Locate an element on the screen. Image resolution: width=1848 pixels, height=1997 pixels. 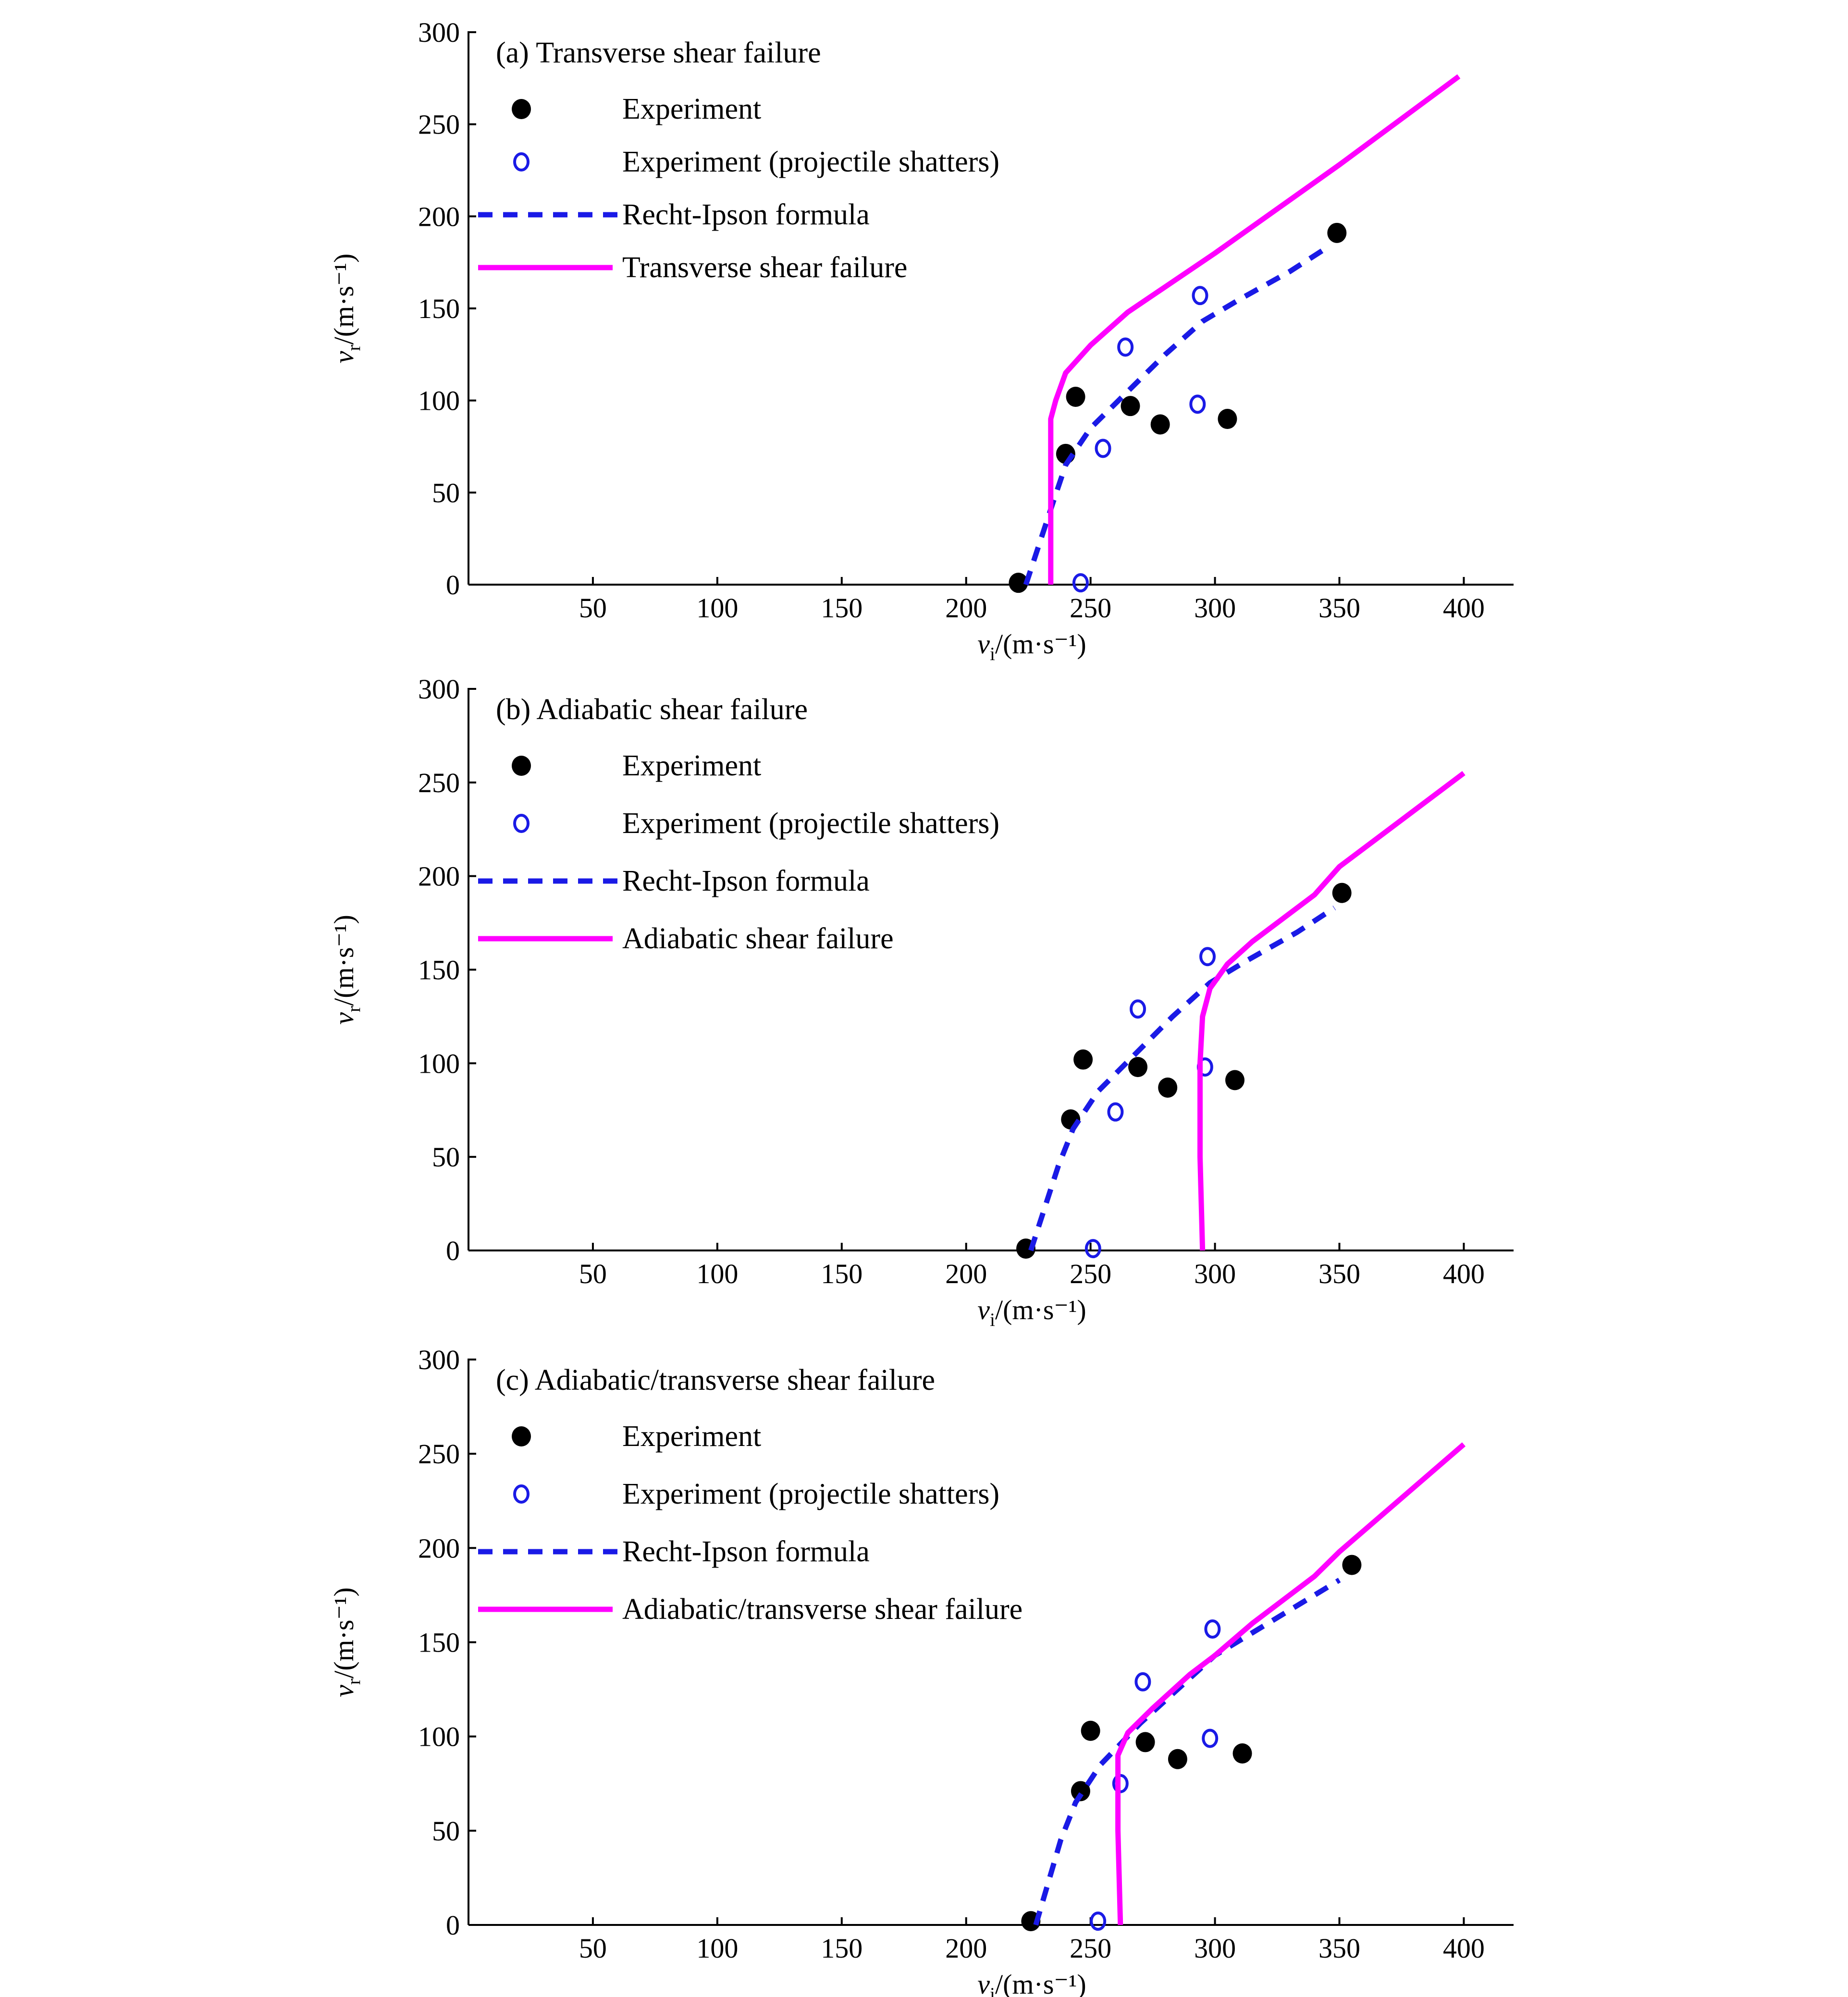
y-tick-label: 200 is located at coordinates (439, 877).